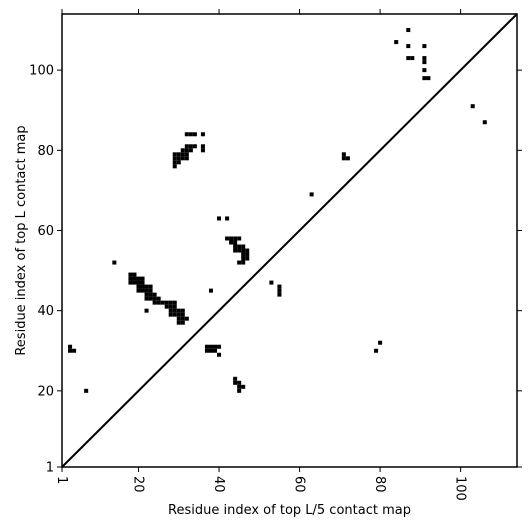 This screenshot has height=531, width=531. Describe the element at coordinates (45, 231) in the screenshot. I see `y-tick-label: 60` at that location.